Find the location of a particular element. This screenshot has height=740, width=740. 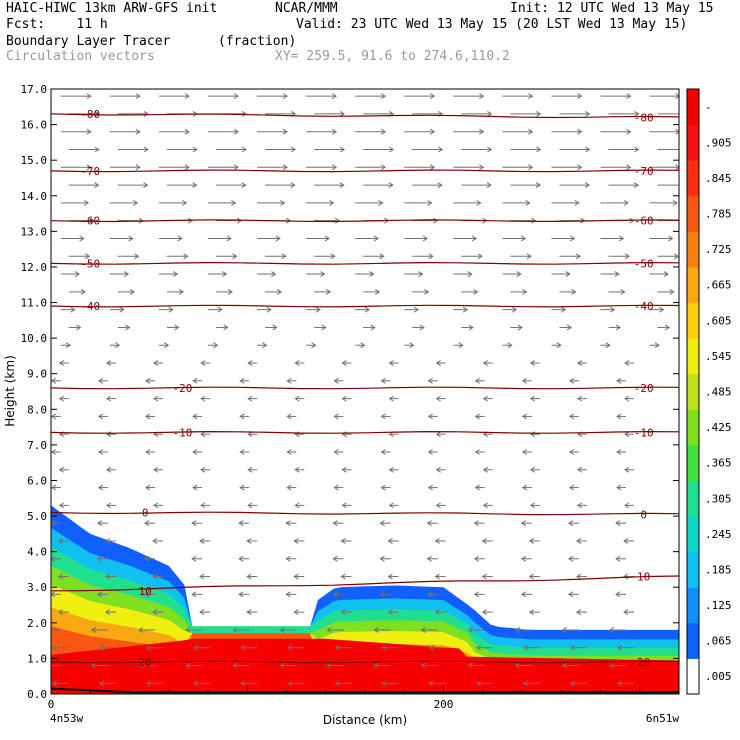

isotherm-label: 20 is located at coordinates (643, 662).